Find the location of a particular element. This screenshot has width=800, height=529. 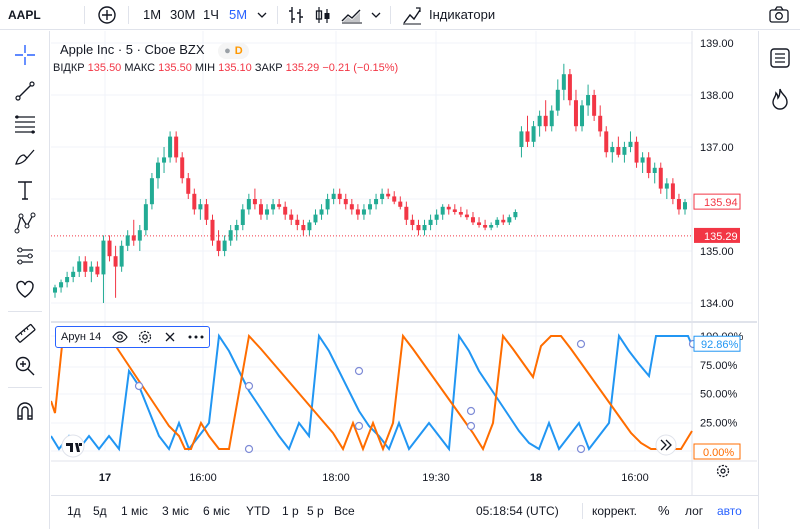

range-ytd: YTD is located at coordinates (258, 511).